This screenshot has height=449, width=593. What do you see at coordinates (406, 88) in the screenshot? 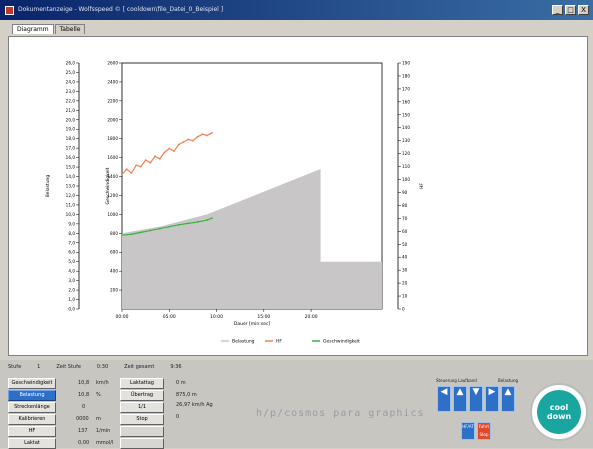
I see `right-axis-tick-label: 170` at bounding box center [406, 88].